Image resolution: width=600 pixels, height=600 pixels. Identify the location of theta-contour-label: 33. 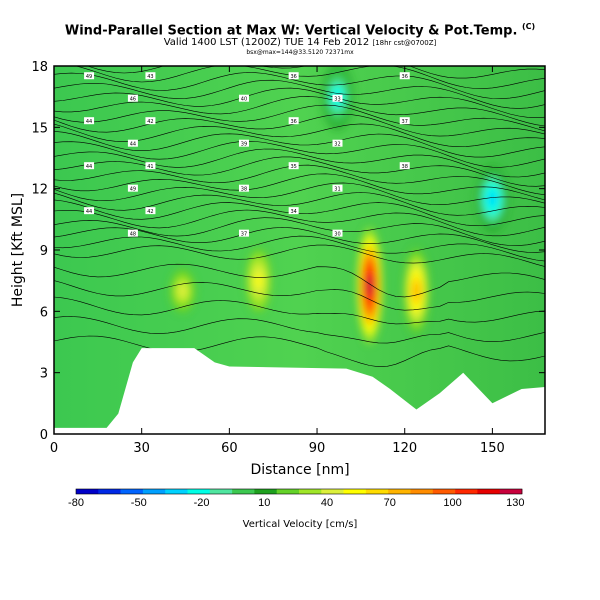
(337, 98).